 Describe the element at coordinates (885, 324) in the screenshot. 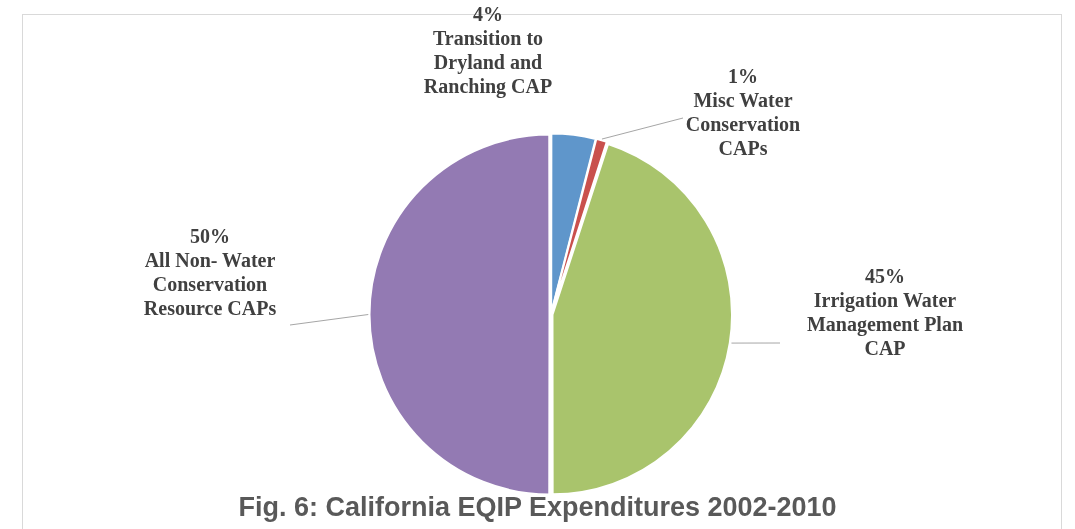

I see `slice-label: Irrigation Water Management Plan CAP` at that location.